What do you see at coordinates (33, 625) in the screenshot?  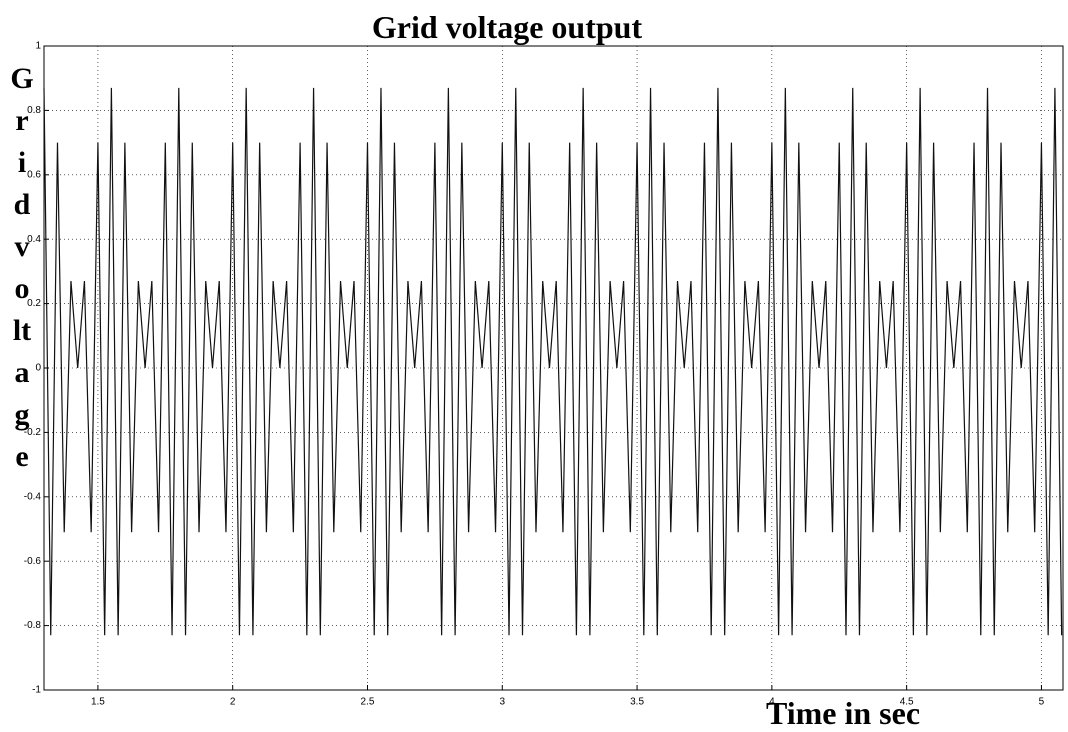 I see `y-tick-label: -0.8` at bounding box center [33, 625].